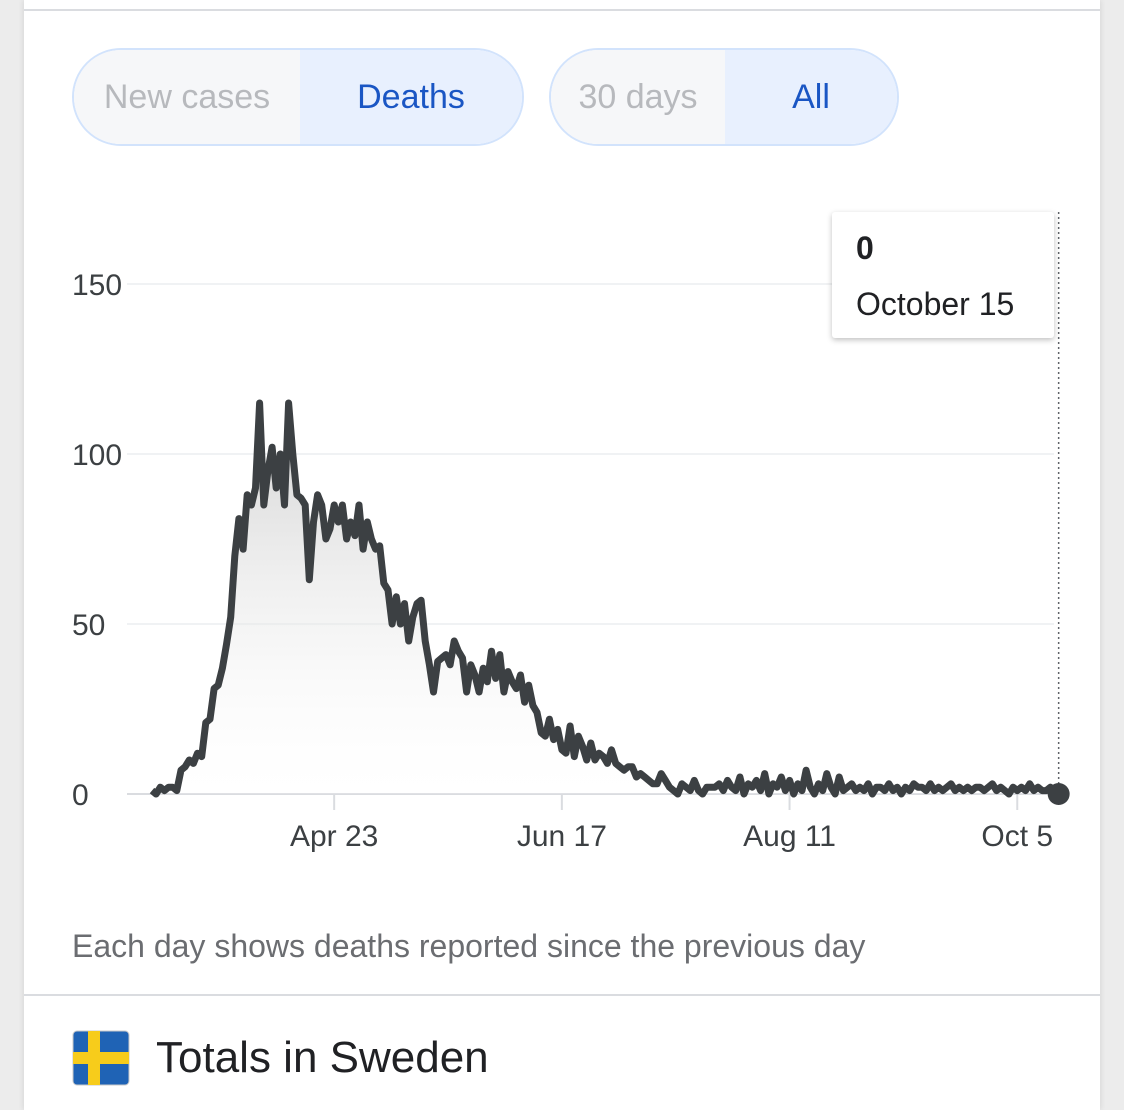  Describe the element at coordinates (322, 1057) in the screenshot. I see `totals-title: Totals in Sweden` at that location.